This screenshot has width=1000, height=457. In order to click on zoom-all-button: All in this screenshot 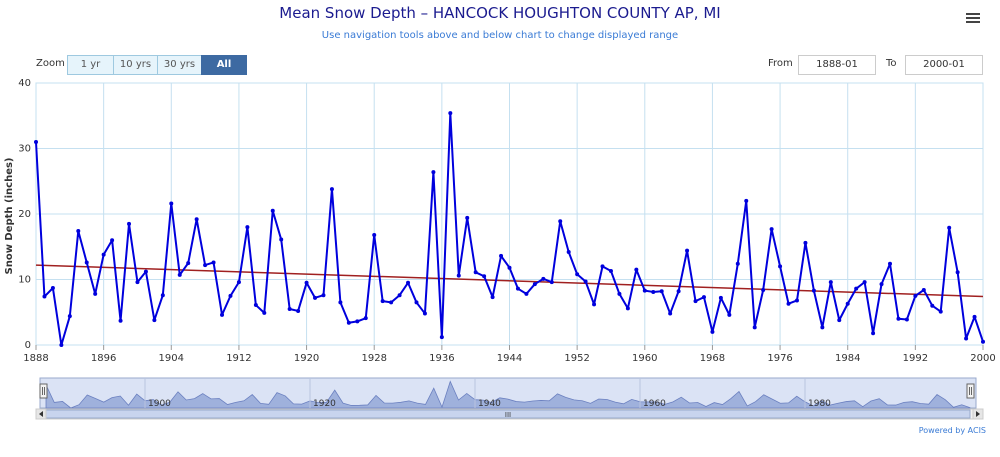, I will do `click(224, 65)`.